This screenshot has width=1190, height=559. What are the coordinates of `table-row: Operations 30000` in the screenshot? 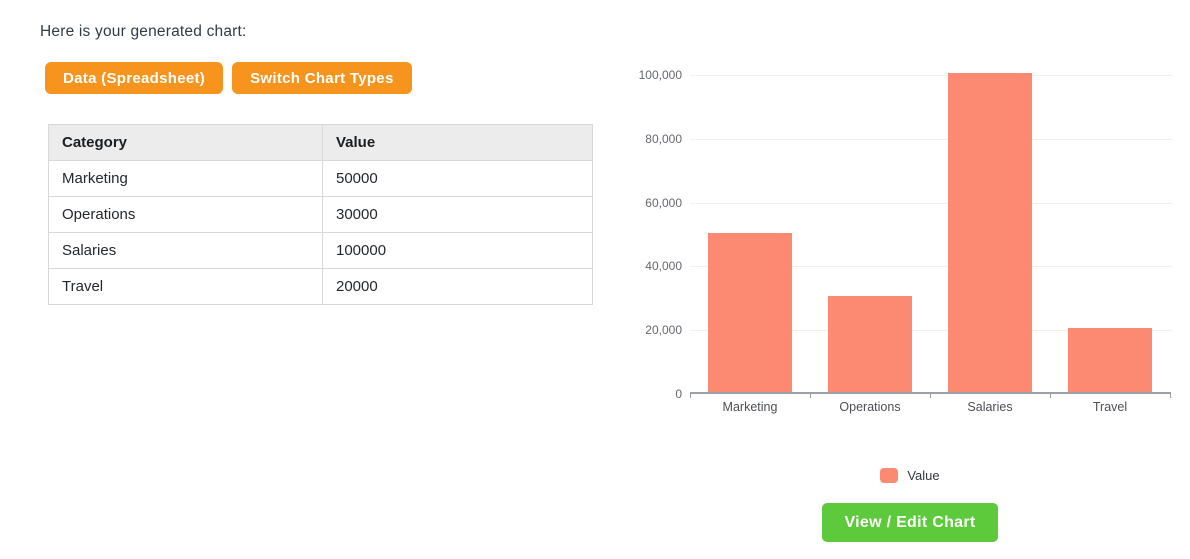 It's located at (320, 214).